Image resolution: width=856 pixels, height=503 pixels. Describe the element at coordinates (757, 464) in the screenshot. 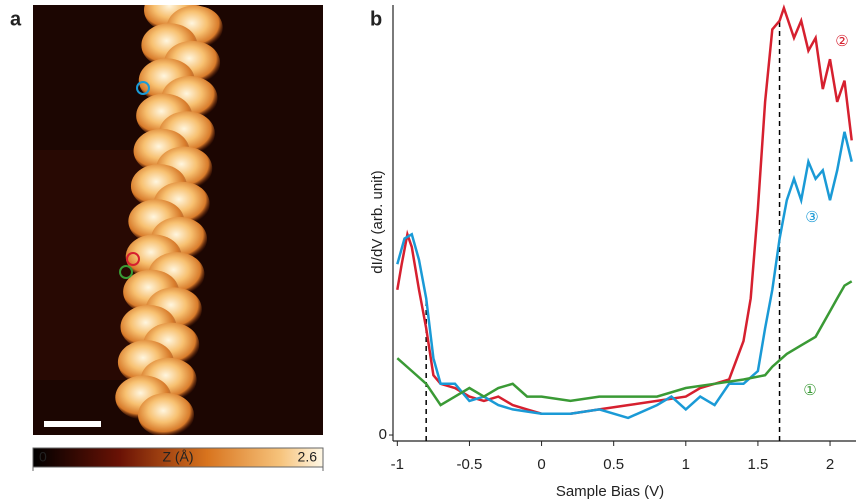

I see `x-tick-label: 1.5` at that location.